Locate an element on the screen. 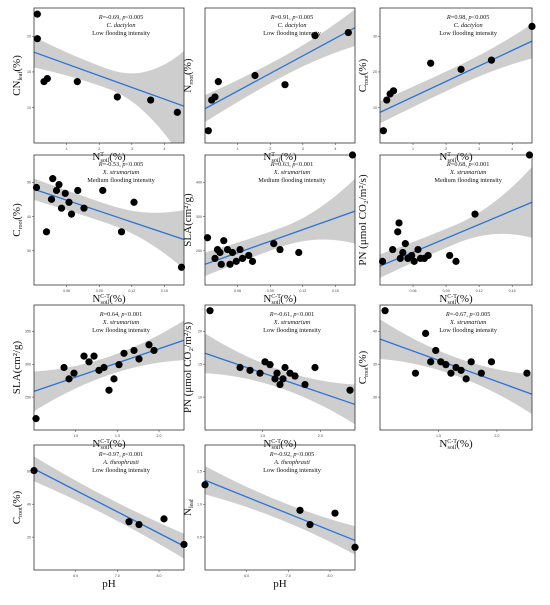 Image resolution: width=550 pixels, height=605 pixels. y-tick-label: 50 is located at coordinates (29, 183).